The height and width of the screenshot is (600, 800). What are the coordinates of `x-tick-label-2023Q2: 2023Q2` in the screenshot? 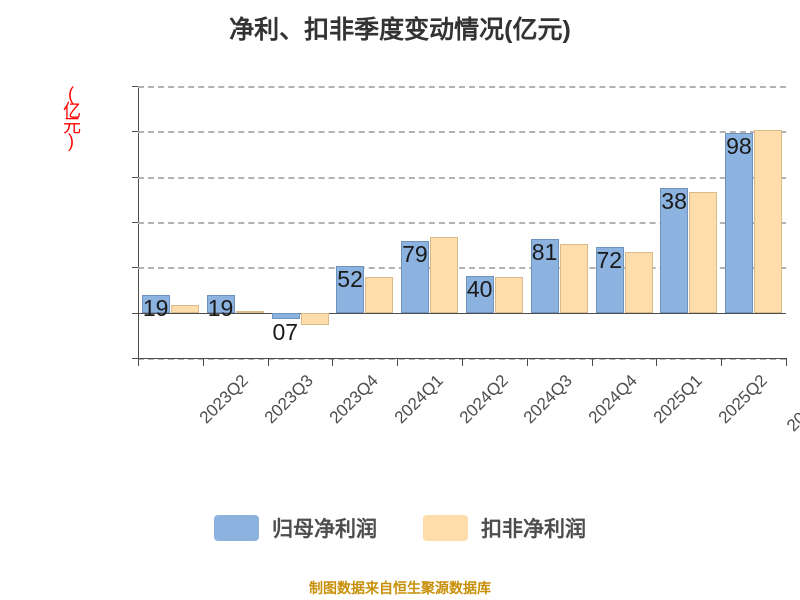 It's located at (224, 399).